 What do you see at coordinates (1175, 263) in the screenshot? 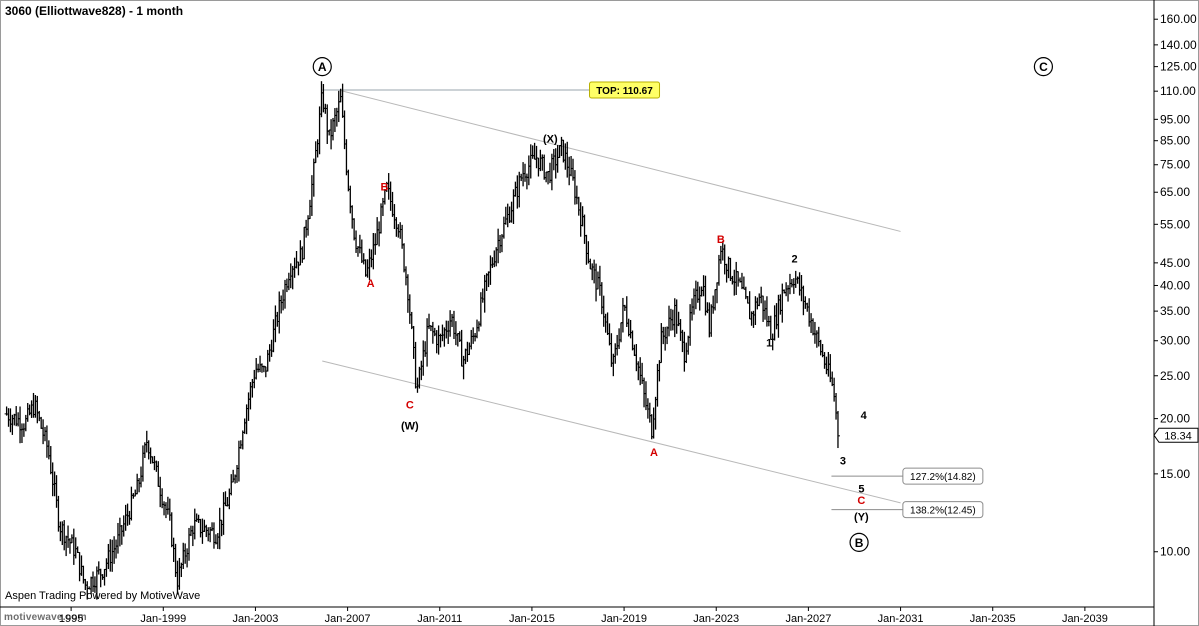
I see `y-tick-label: 45.00` at bounding box center [1175, 263].